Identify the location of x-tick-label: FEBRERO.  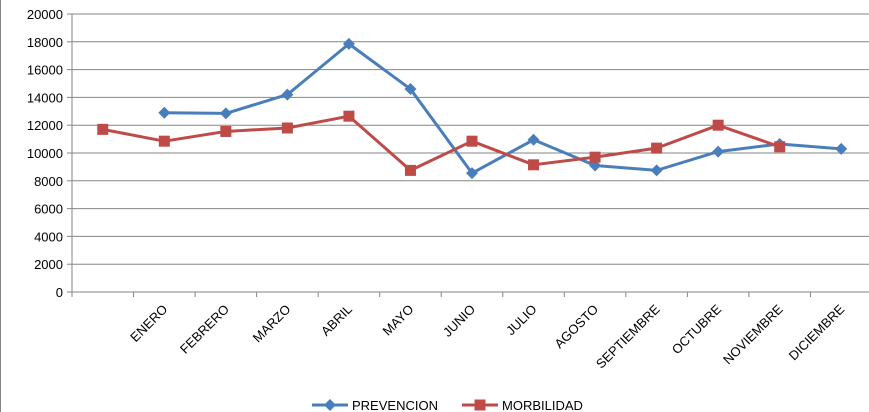
(204, 329).